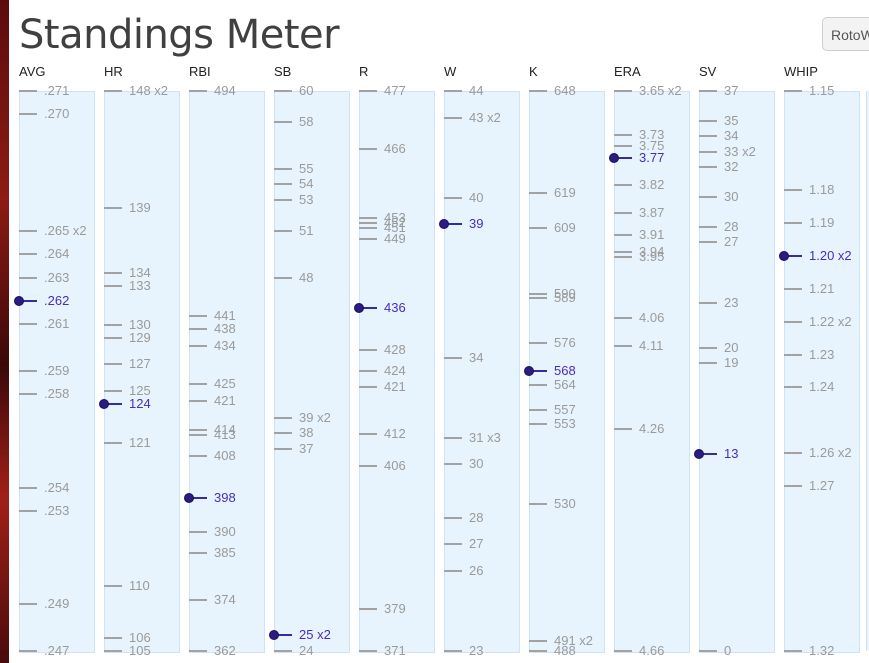 The width and height of the screenshot is (869, 663). I want to click on tick-label: 106, so click(140, 637).